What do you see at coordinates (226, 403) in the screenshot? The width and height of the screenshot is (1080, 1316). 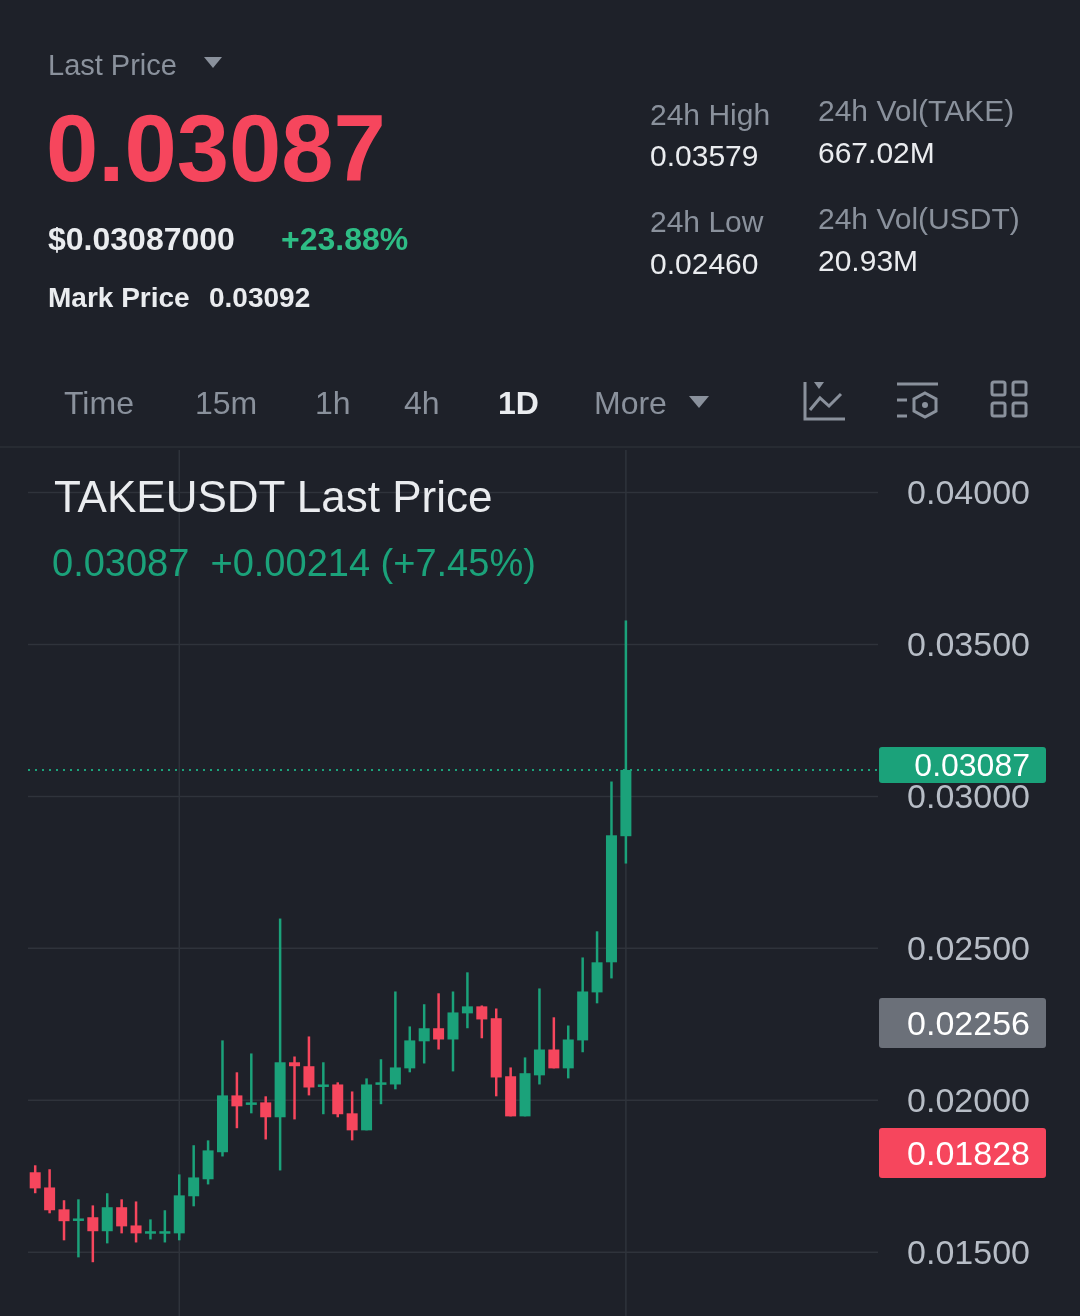 I see `text: 15m` at bounding box center [226, 403].